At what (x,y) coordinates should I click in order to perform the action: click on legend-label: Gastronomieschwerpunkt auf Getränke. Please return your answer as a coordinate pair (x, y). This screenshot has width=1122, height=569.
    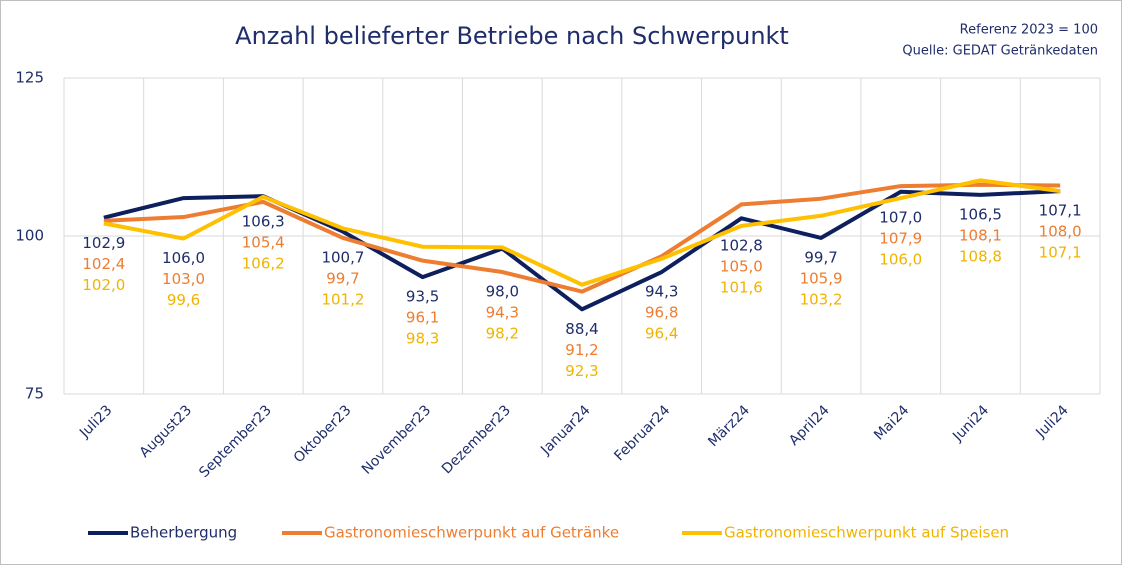
    Looking at the image, I should click on (471, 533).